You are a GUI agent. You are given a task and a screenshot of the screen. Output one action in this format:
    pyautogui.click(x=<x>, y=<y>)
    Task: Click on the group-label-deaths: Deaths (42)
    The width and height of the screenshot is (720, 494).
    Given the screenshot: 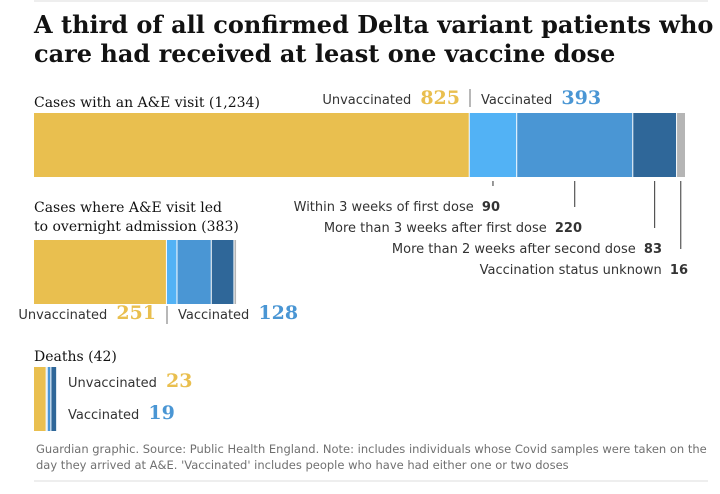 What is the action you would take?
    pyautogui.click(x=75, y=357)
    